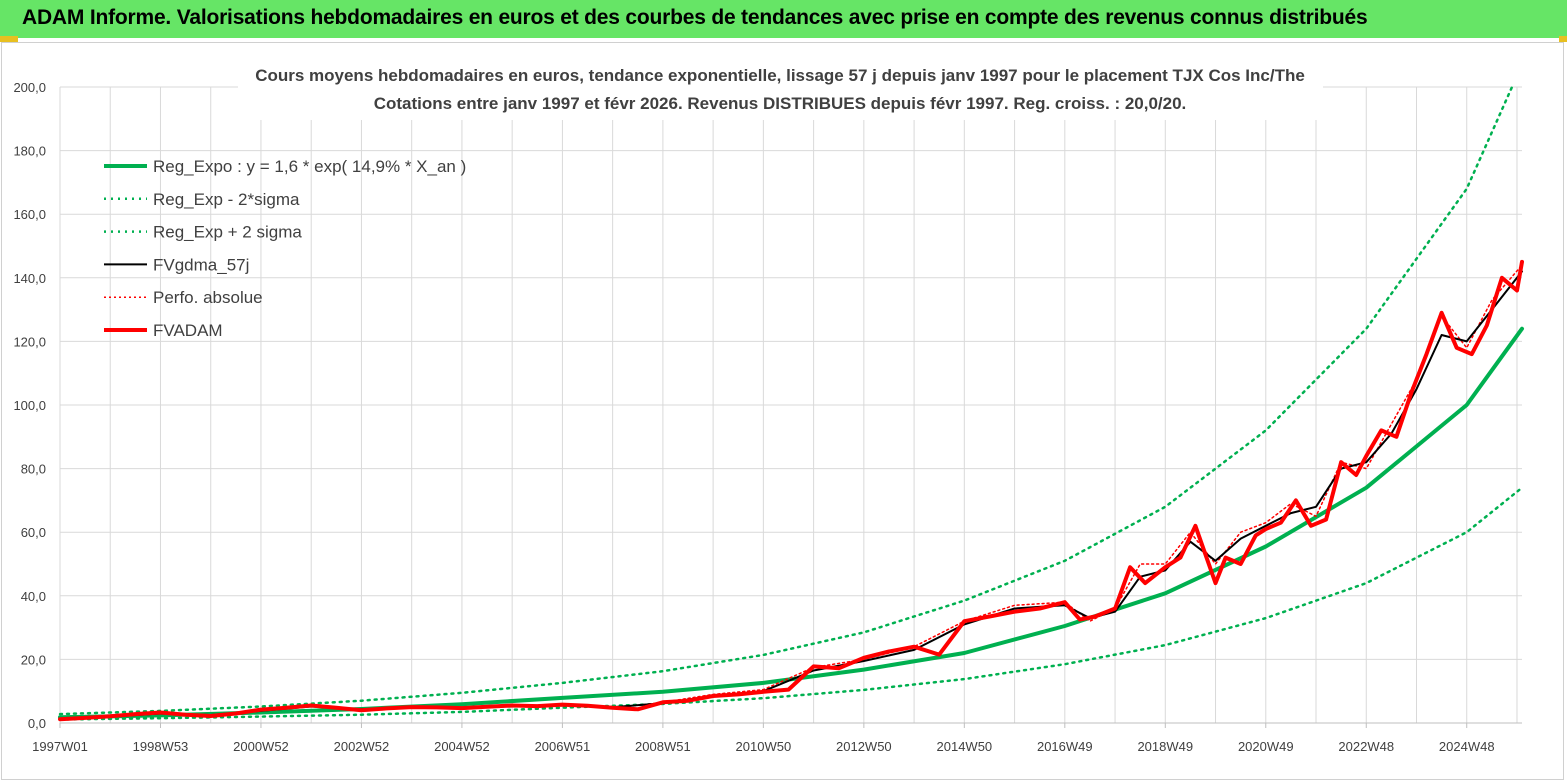  Describe the element at coordinates (33, 469) in the screenshot. I see `y-tick-label: 80,0` at that location.